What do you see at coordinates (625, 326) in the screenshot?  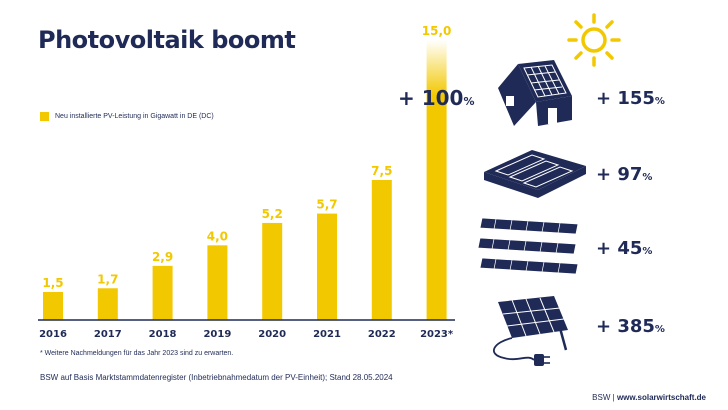 I see `segment-stat-plugin-value: + 385` at bounding box center [625, 326].